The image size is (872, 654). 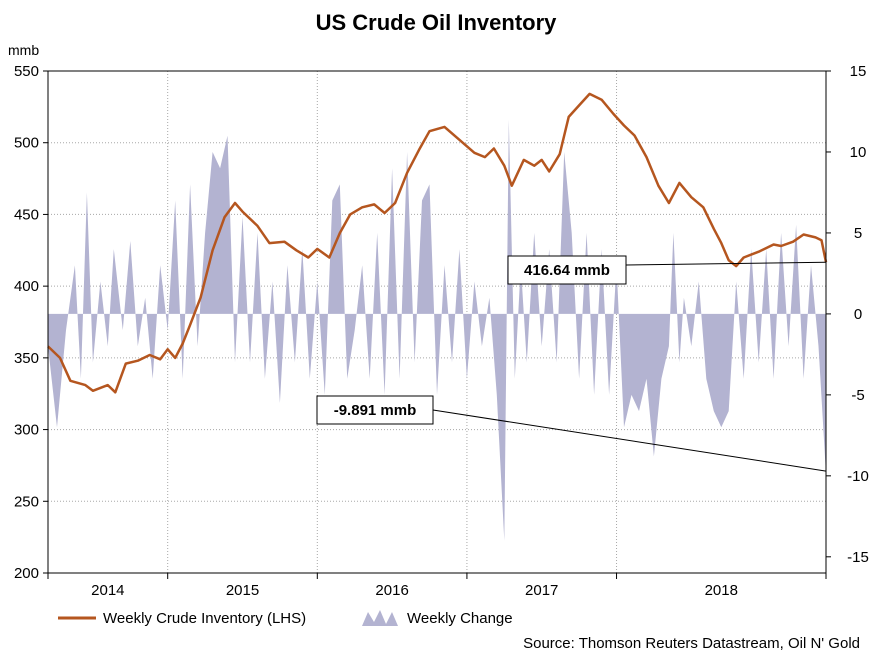 I want to click on legend-change-label: Weekly Change, so click(x=460, y=618).